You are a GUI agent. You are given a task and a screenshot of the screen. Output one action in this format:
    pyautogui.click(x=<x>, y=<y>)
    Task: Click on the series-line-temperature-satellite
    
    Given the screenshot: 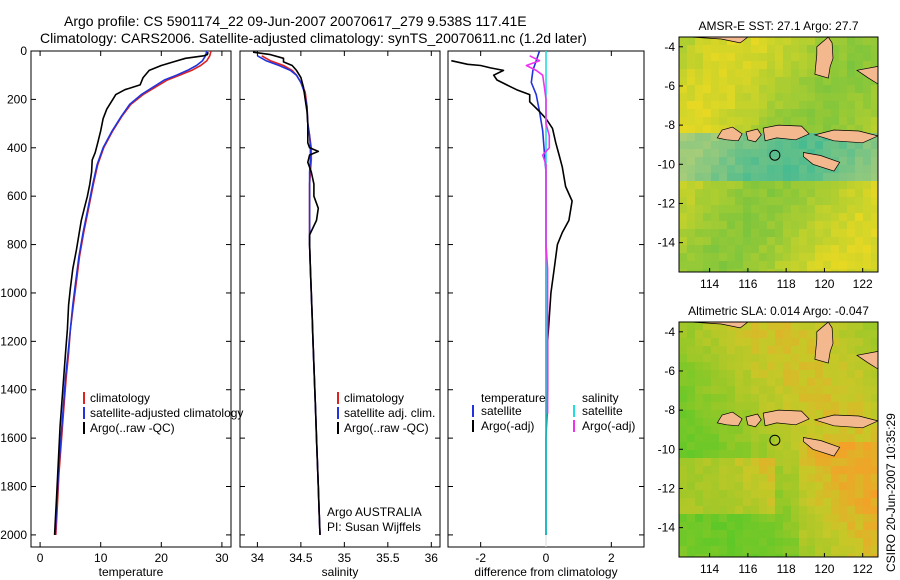 What is the action you would take?
    pyautogui.click(x=538, y=293)
    